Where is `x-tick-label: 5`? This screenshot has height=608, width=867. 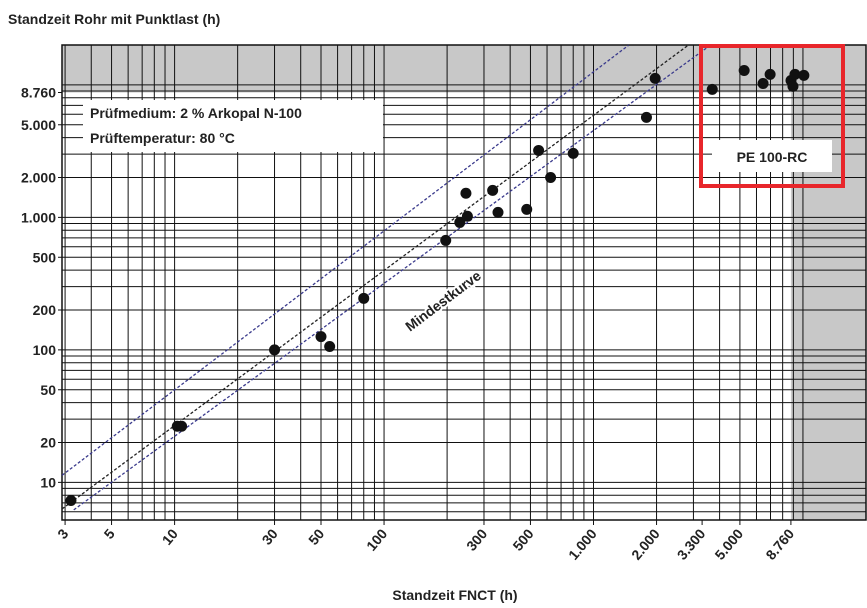
x-tick-label: 5 is located at coordinates (109, 533).